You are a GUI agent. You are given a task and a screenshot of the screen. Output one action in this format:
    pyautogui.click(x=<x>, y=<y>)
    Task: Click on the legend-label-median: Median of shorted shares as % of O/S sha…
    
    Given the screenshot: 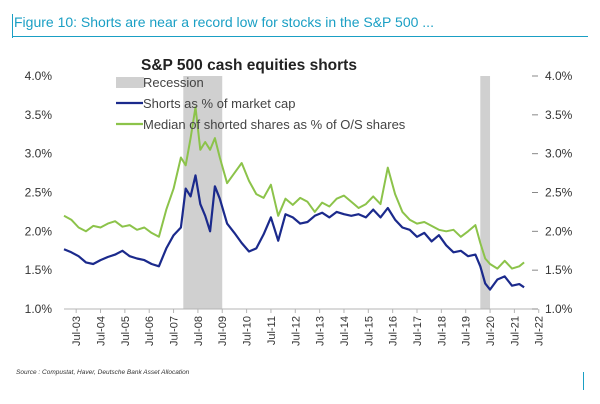 What is the action you would take?
    pyautogui.click(x=274, y=124)
    